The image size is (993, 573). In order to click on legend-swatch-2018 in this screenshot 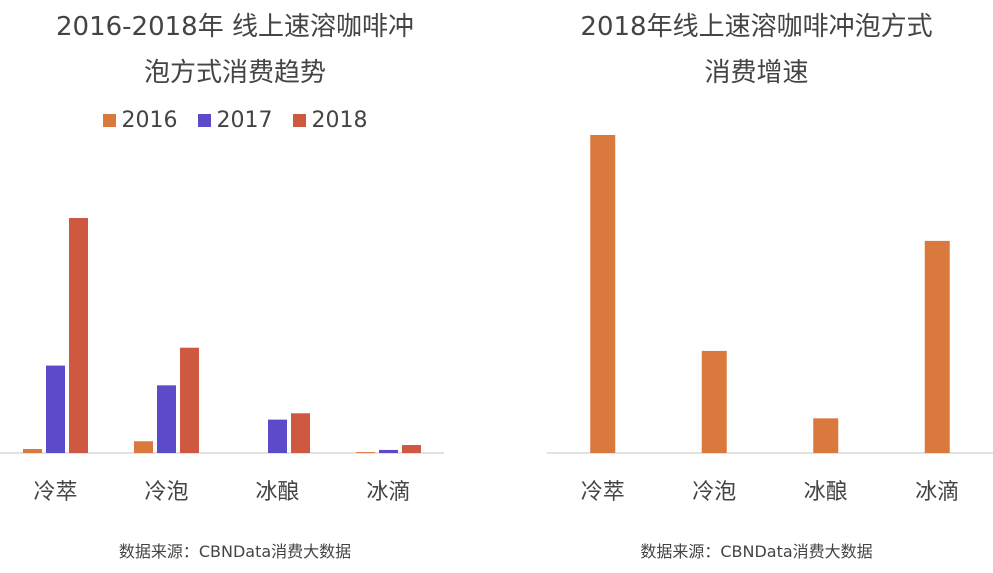, I will do `click(299, 120)`.